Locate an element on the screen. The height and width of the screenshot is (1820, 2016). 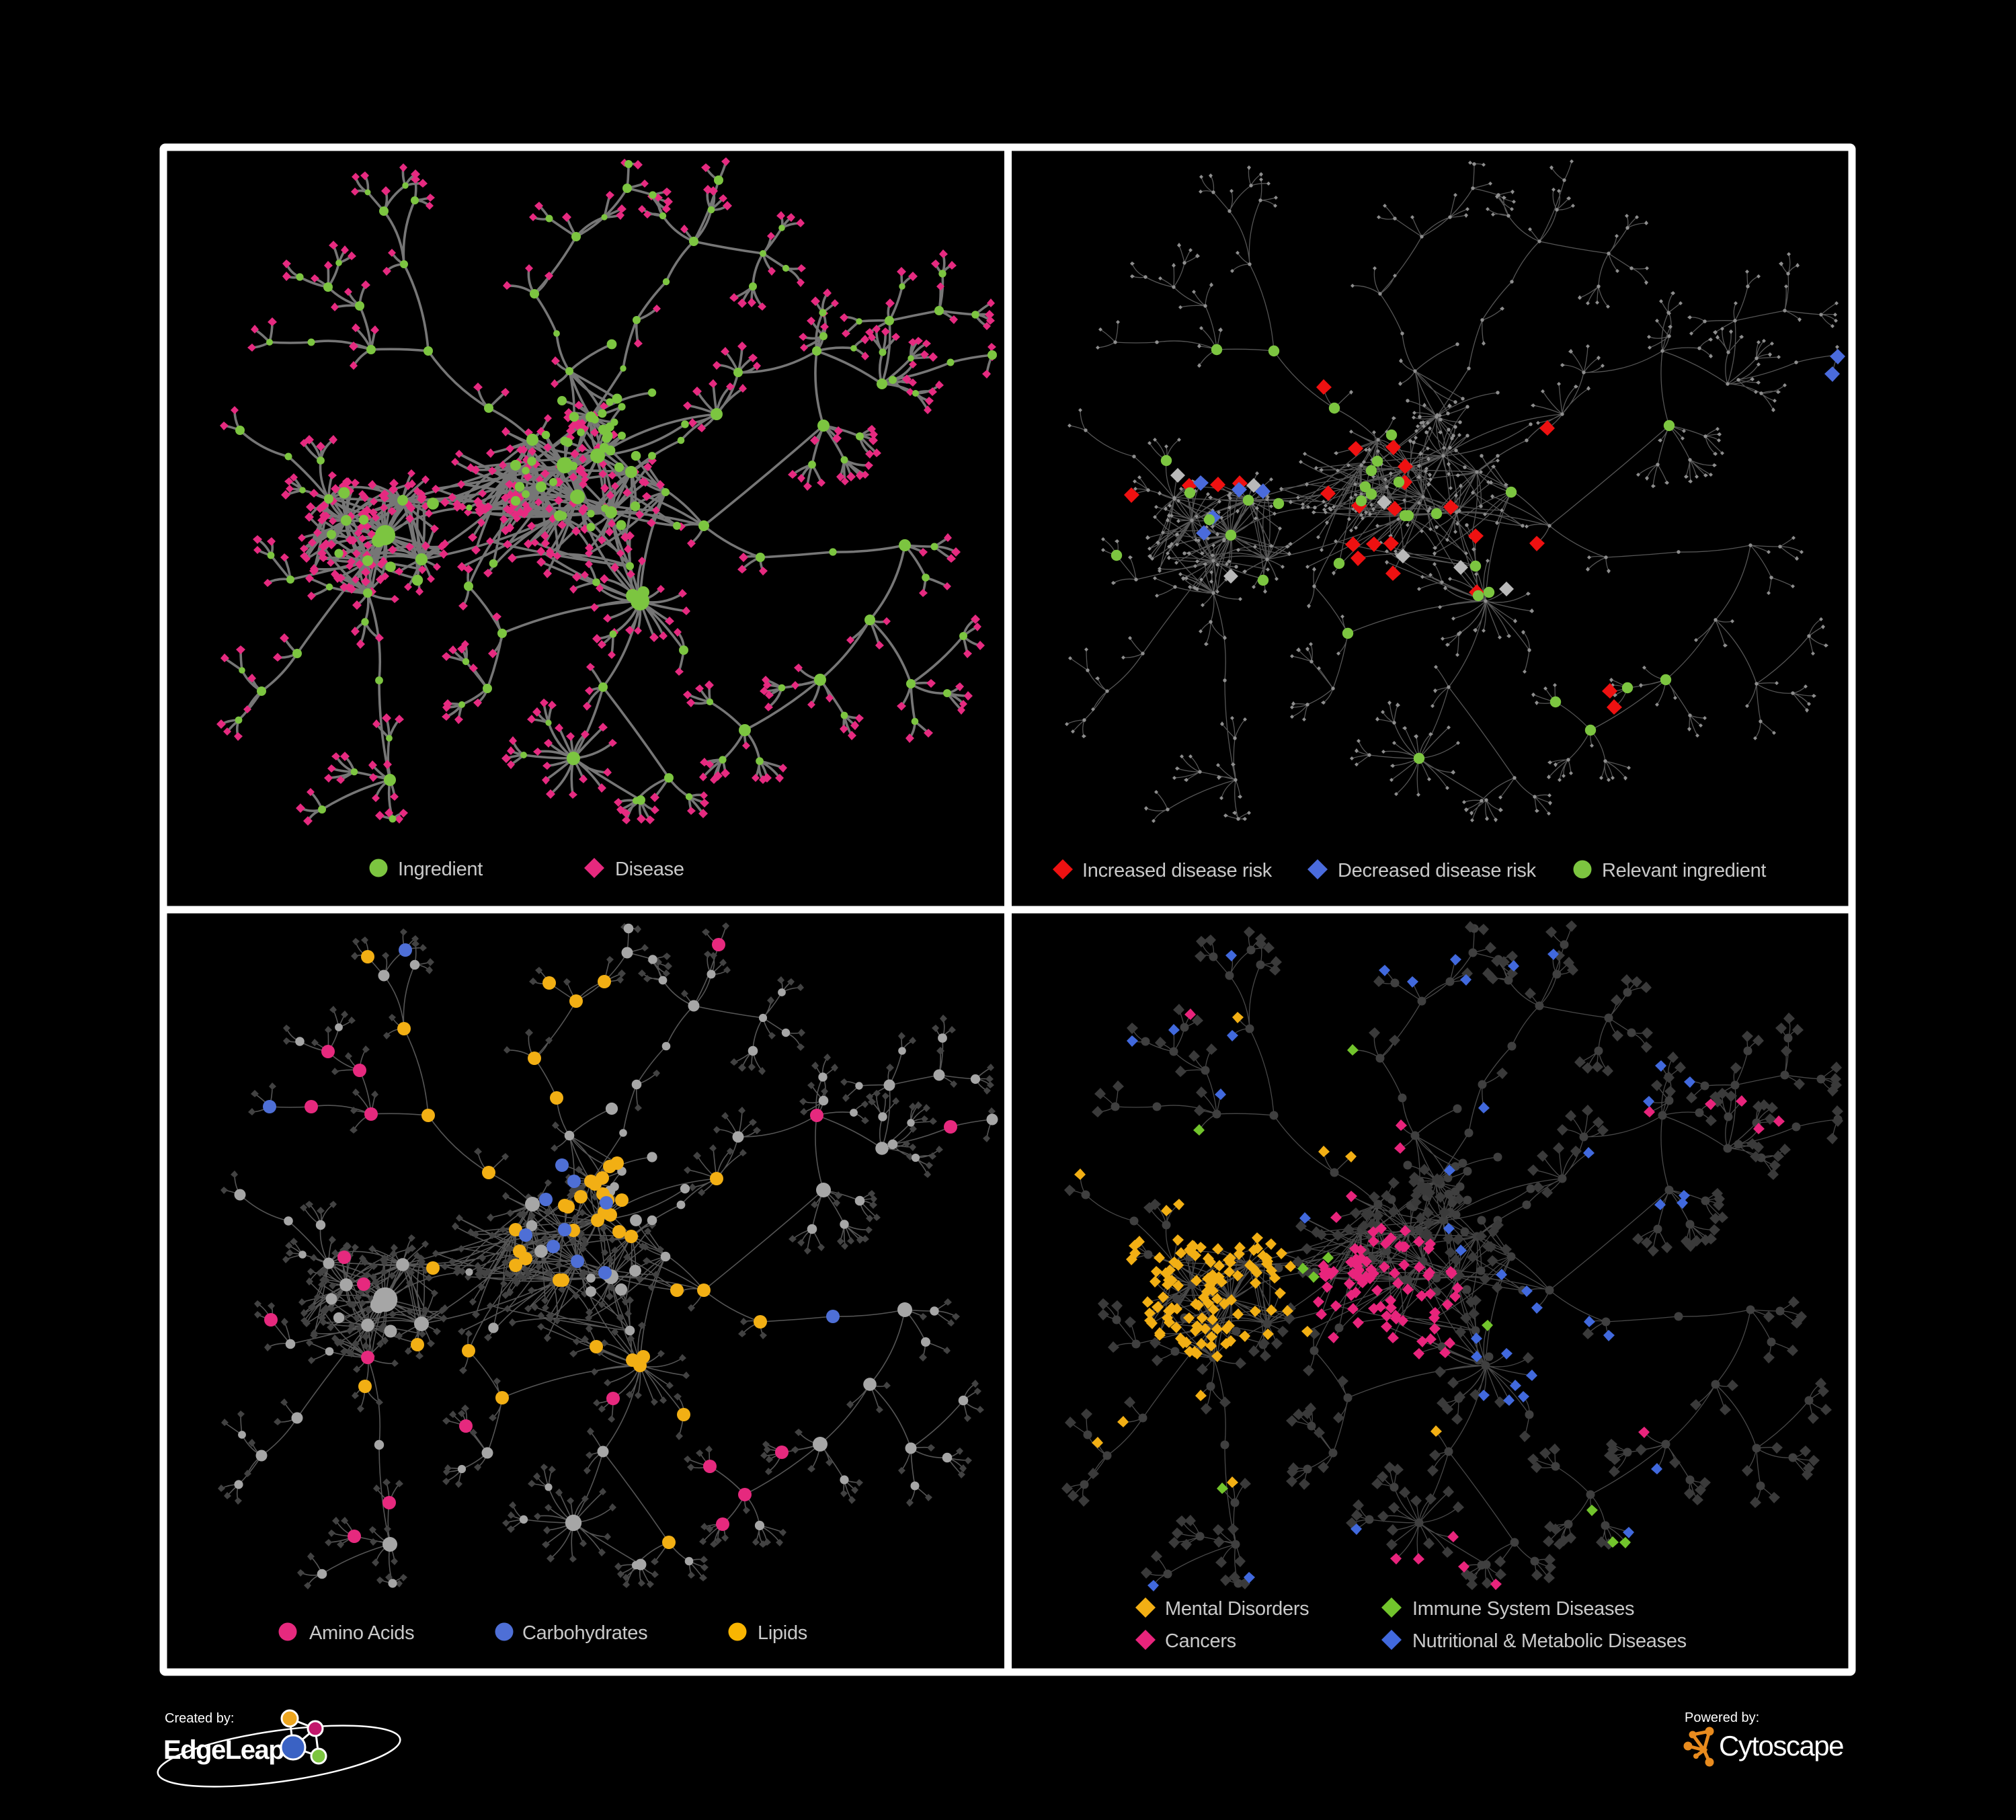
svg-text: Immune System Diseases is located at coordinates (1523, 1609).